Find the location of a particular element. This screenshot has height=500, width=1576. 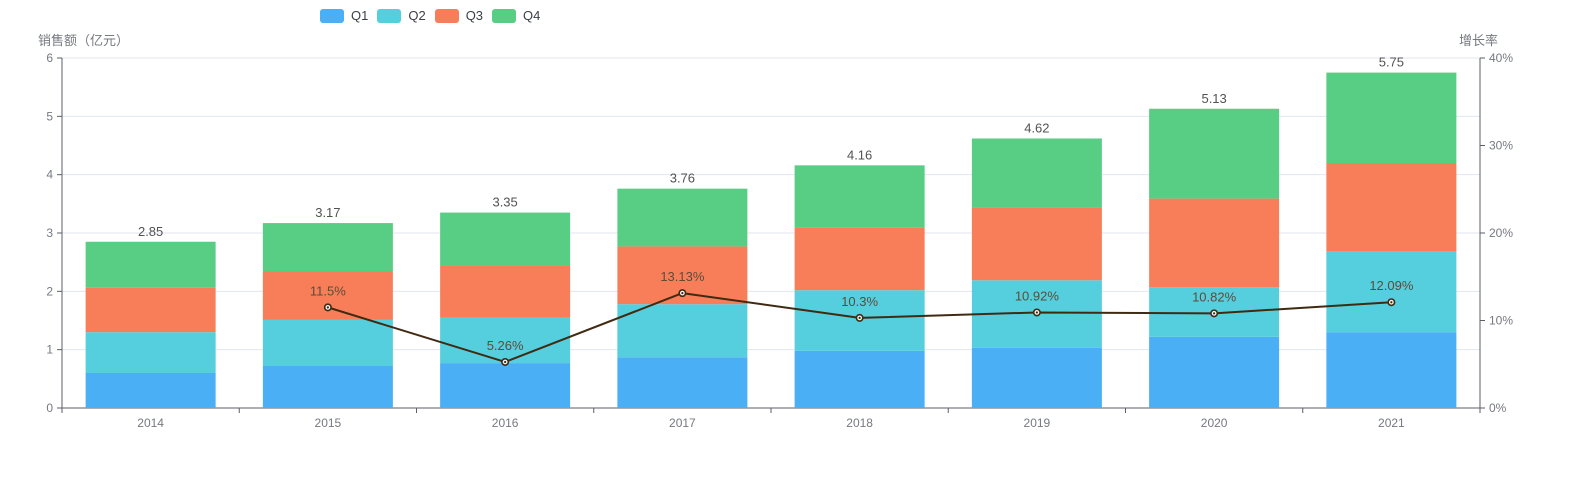

growth-point-dot-2015 is located at coordinates (327, 307).